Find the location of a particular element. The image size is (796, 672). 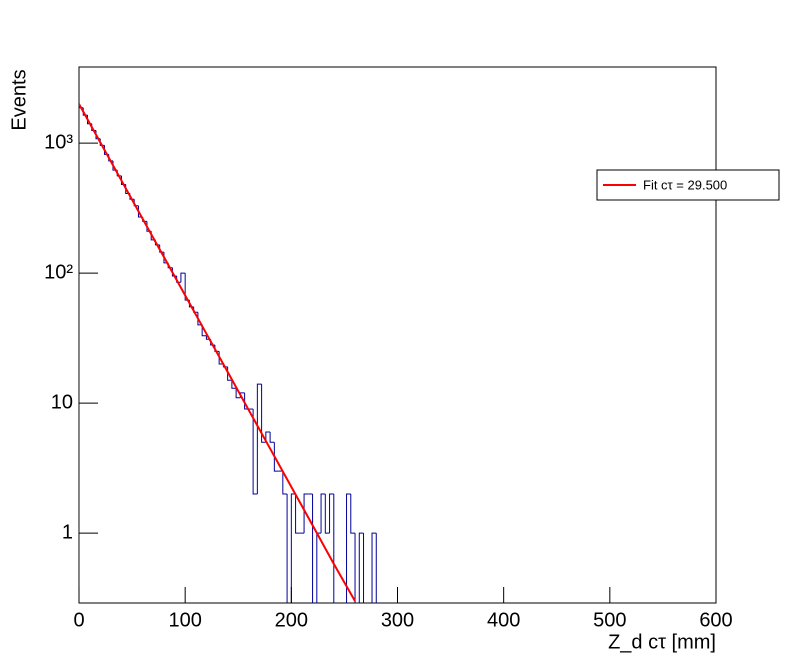

x-tick-label: 200 is located at coordinates (291, 620).